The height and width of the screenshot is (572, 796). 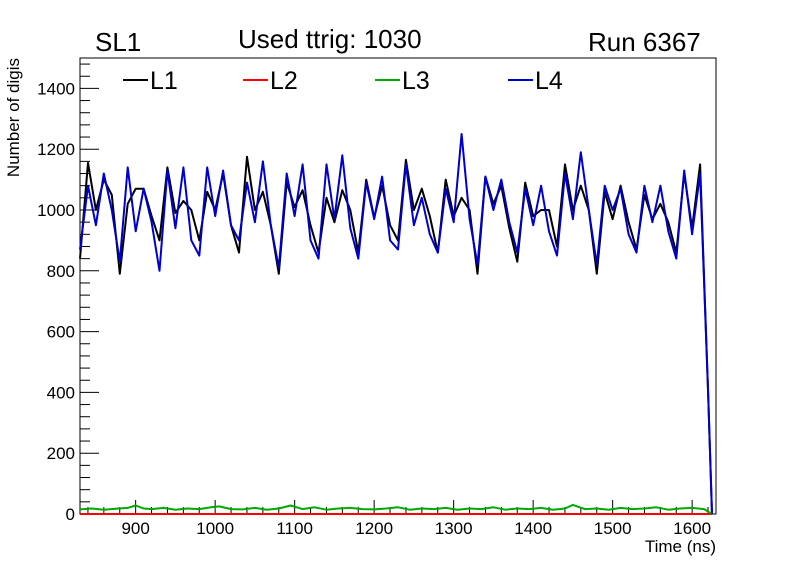 I want to click on legend-label-l3: L3, so click(x=416, y=81).